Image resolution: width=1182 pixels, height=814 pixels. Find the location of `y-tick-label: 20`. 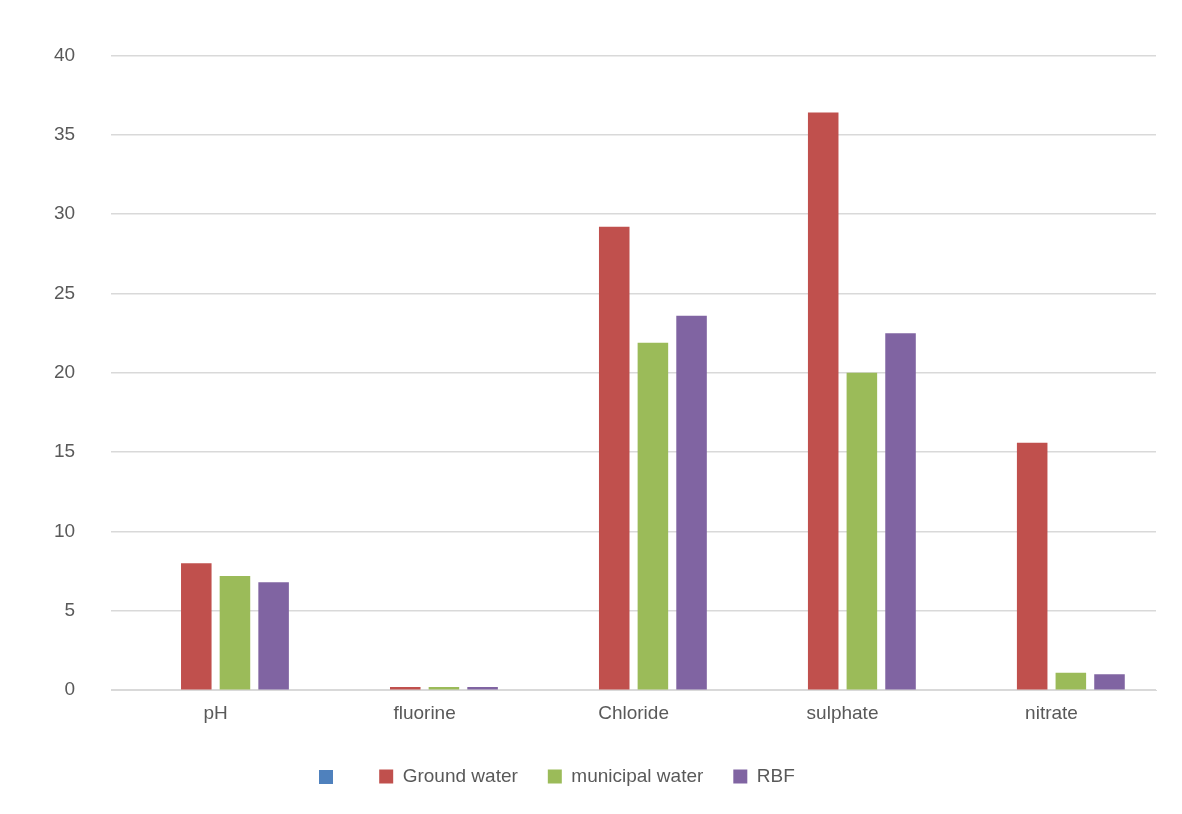

y-tick-label: 20 is located at coordinates (64, 372).